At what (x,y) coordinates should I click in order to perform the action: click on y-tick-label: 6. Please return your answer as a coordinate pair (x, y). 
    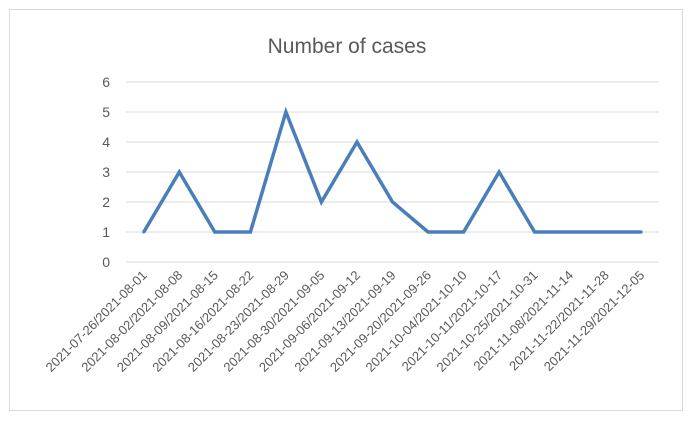
    Looking at the image, I should click on (106, 82).